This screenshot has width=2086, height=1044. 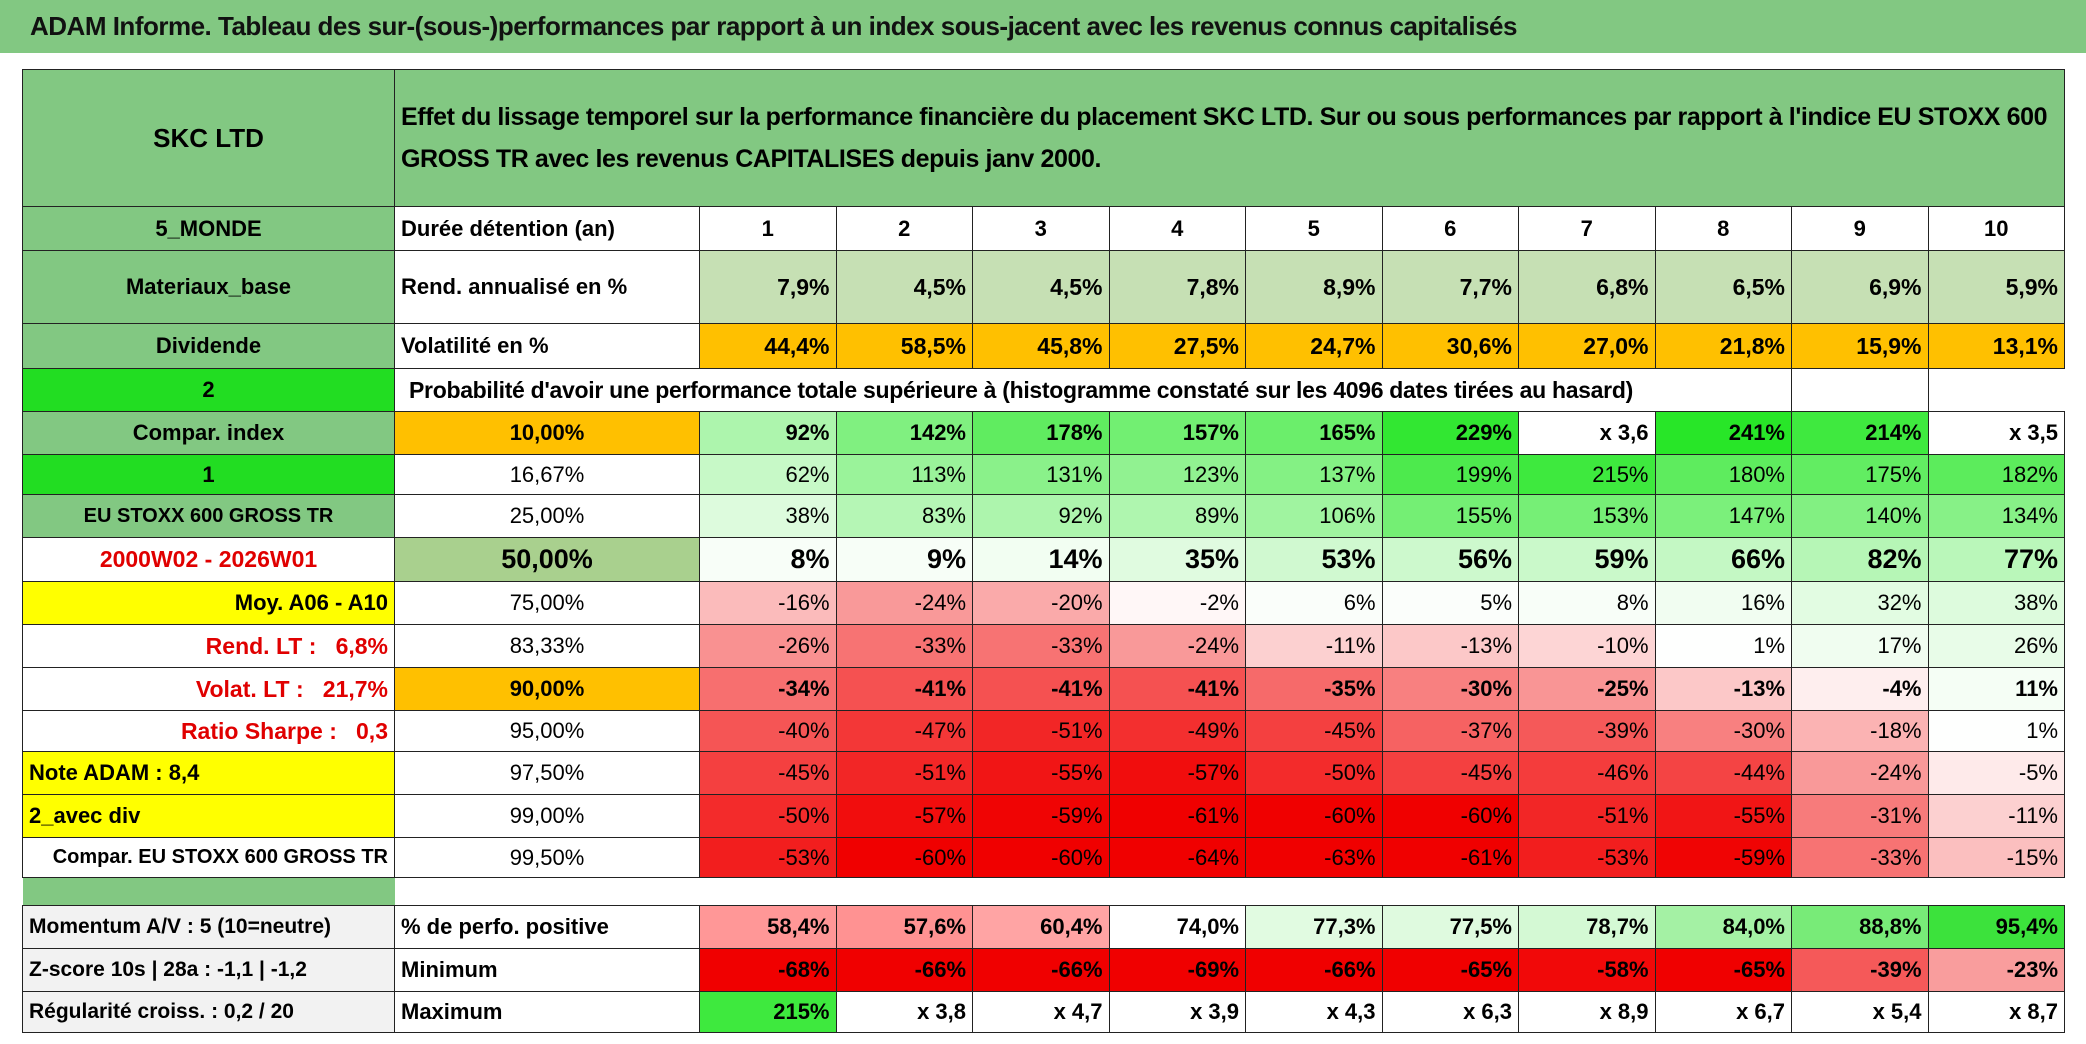 What do you see at coordinates (1860, 927) in the screenshot?
I see `value-cell: 88,8%` at bounding box center [1860, 927].